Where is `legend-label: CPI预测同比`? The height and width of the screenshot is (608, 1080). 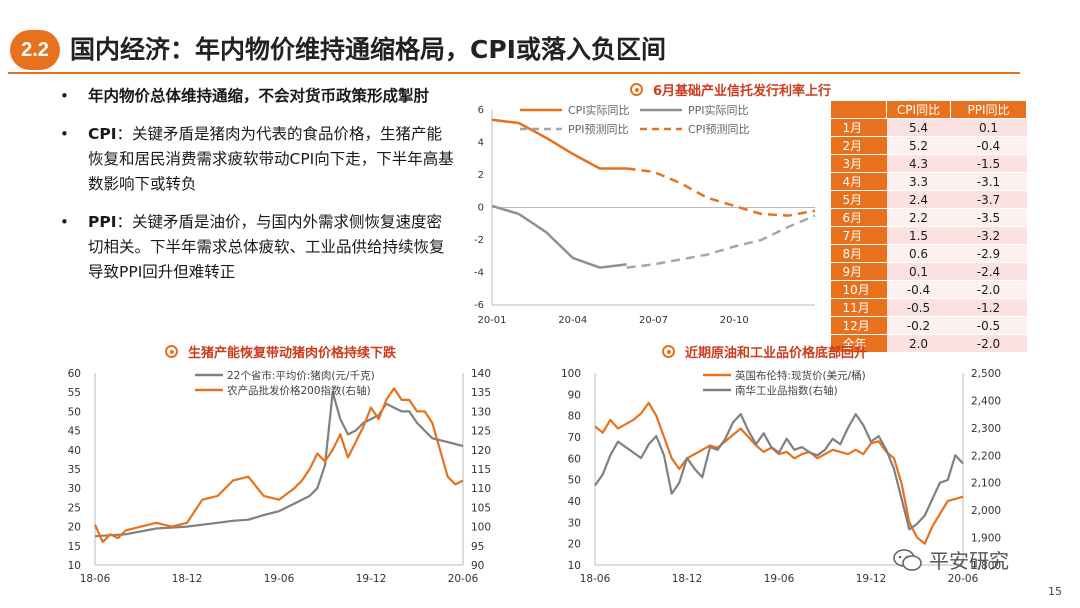
legend-label: CPI预测同比 is located at coordinates (719, 129).